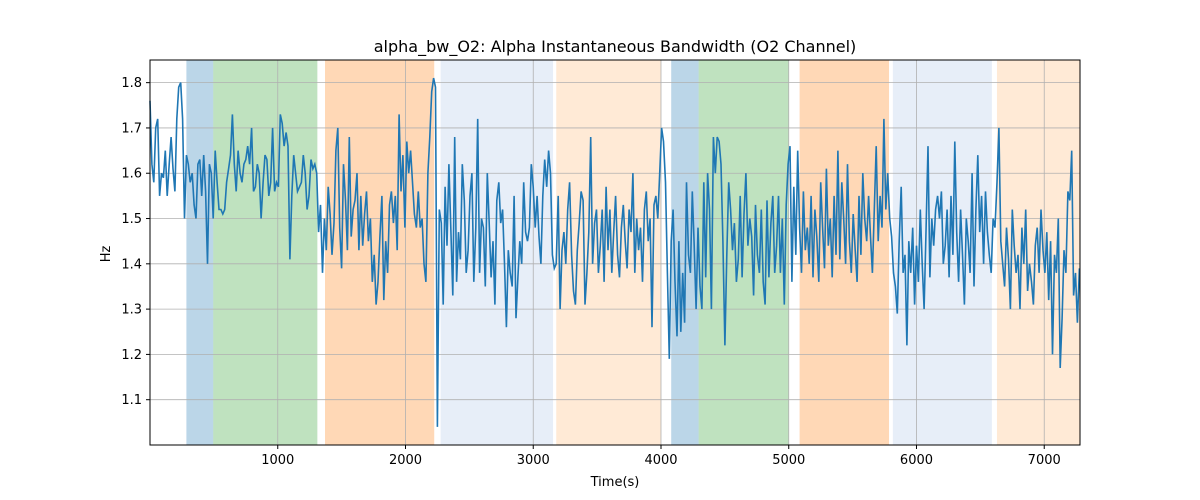 Image resolution: width=1200 pixels, height=500 pixels. What do you see at coordinates (131, 83) in the screenshot?
I see `y-tick-label: 1.8` at bounding box center [131, 83].